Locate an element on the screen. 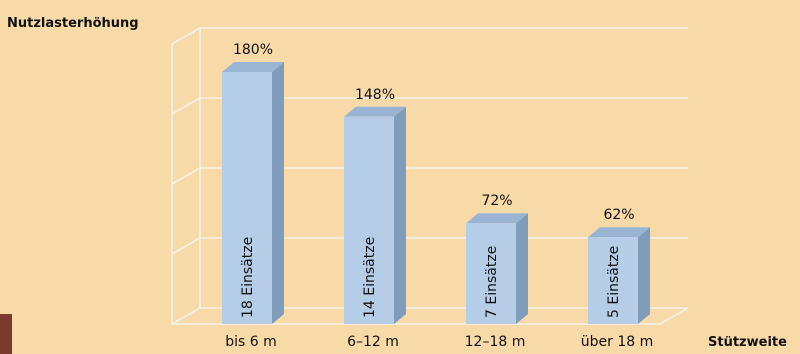 This screenshot has width=800, height=354. bar-inside-label: 7 Einsätze is located at coordinates (492, 282).